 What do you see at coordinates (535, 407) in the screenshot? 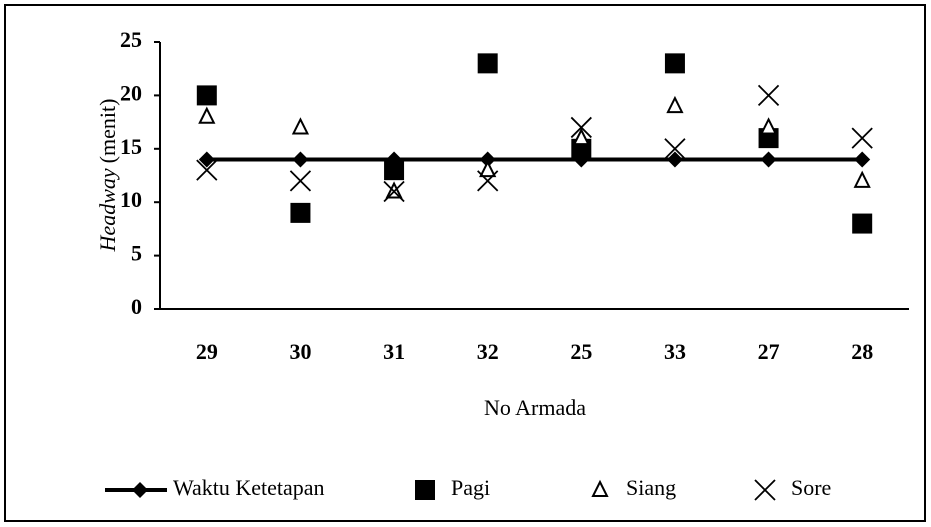
I see `x-axis-label: No Armada` at bounding box center [535, 407].